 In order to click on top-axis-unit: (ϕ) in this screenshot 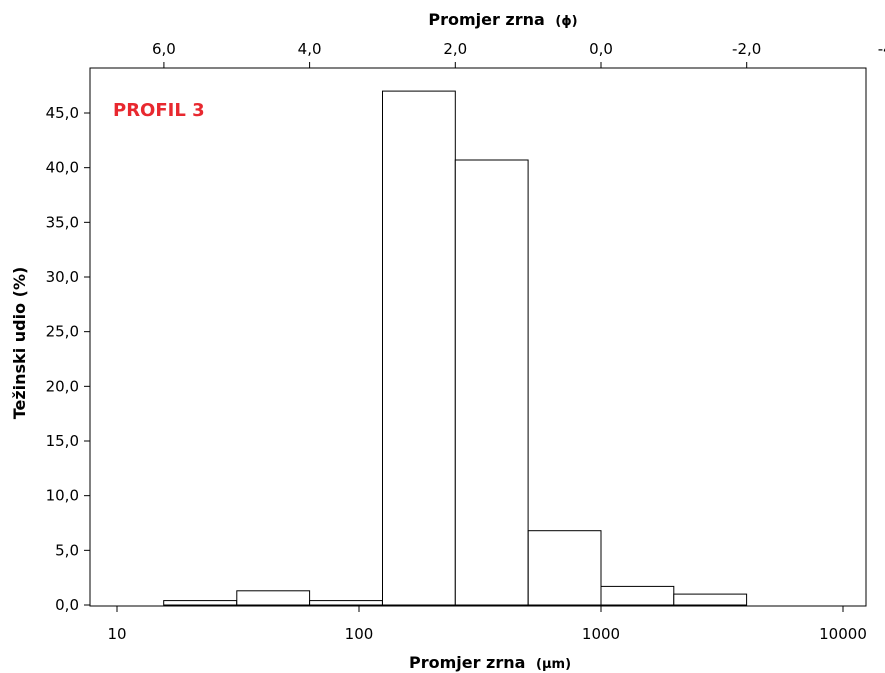, I will do `click(566, 21)`.